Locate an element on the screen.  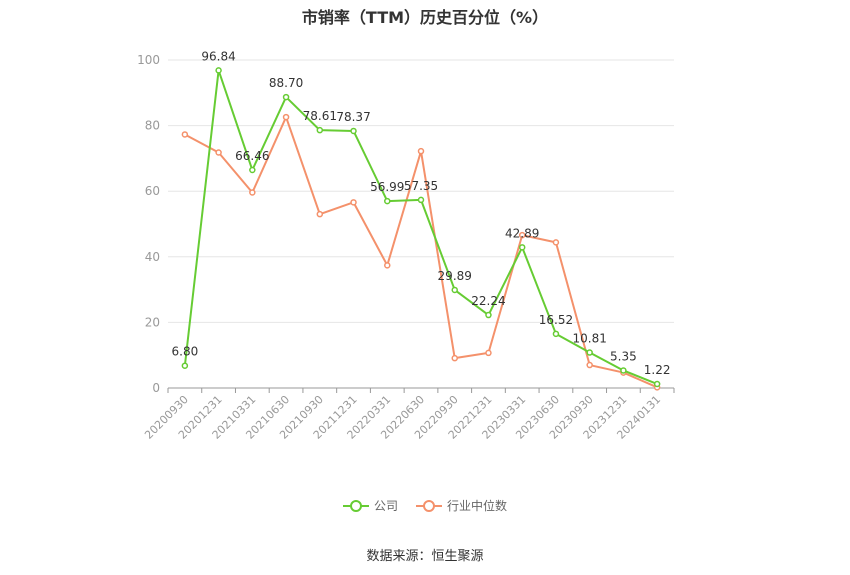
data-label: 88.70 is located at coordinates (286, 83).